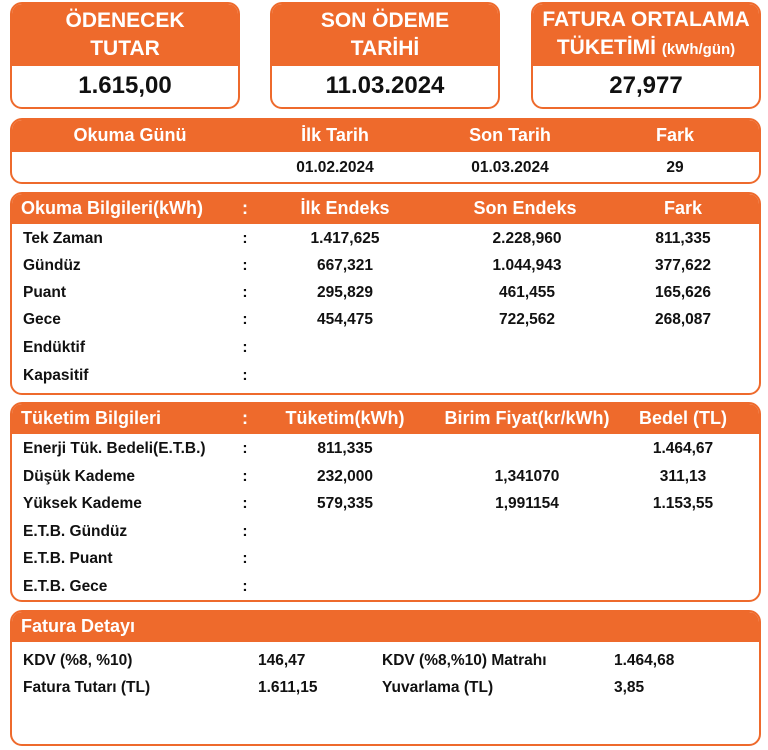  What do you see at coordinates (125, 48) in the screenshot?
I see `amount-due-title-line2: TUTAR` at bounding box center [125, 48].